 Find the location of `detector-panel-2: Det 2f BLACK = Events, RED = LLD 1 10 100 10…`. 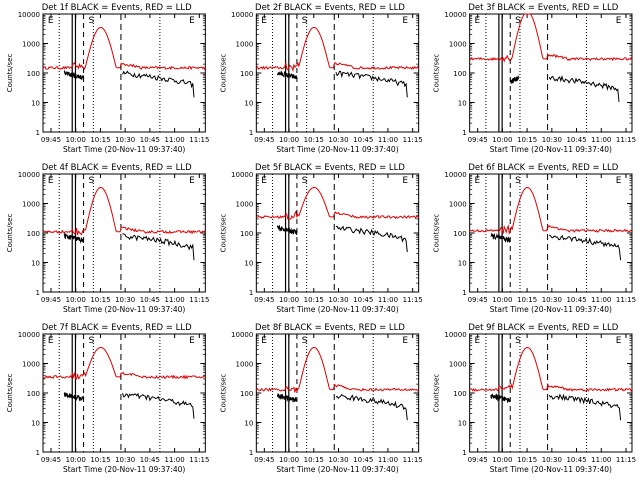

detector-panel-2: Det 2f BLACK = Events, RED = LLD 1 10 100 10… is located at coordinates (320, 78).